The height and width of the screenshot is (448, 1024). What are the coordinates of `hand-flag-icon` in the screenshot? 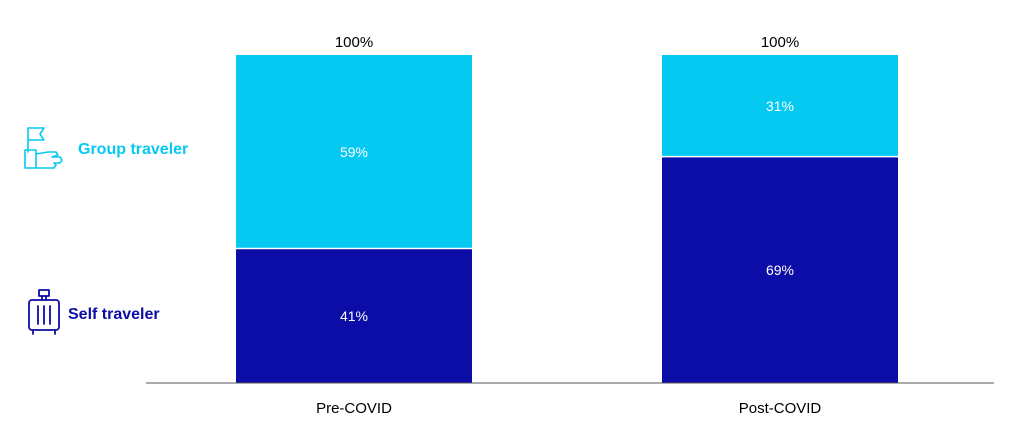 It's located at (47, 149).